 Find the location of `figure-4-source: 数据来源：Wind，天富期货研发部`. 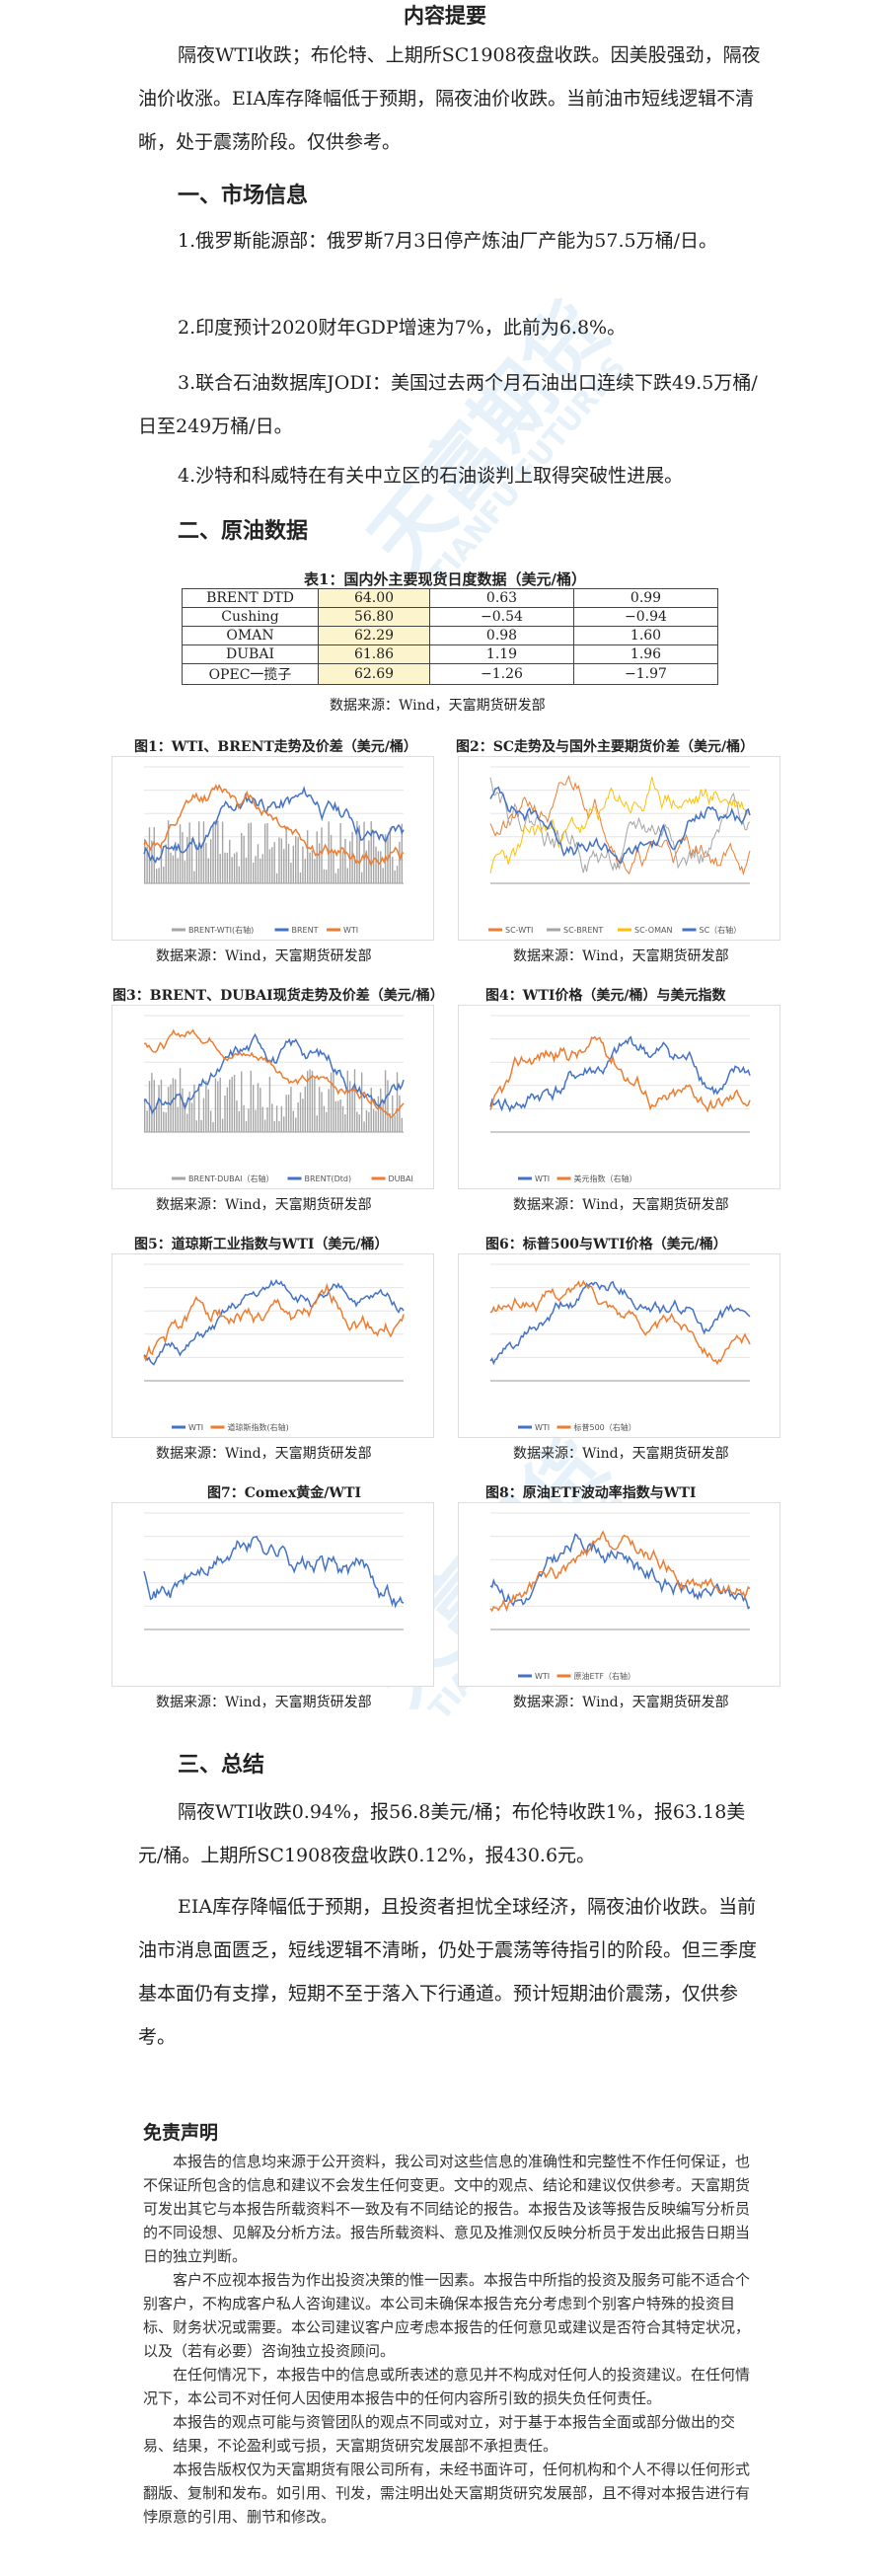

figure-4-source: 数据来源：Wind，天富期货研发部 is located at coordinates (621, 1205).